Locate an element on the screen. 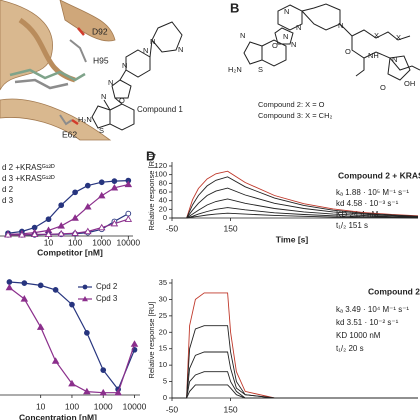 This screenshot has height=420, width=420. atom-label: S is located at coordinates (260, 69).